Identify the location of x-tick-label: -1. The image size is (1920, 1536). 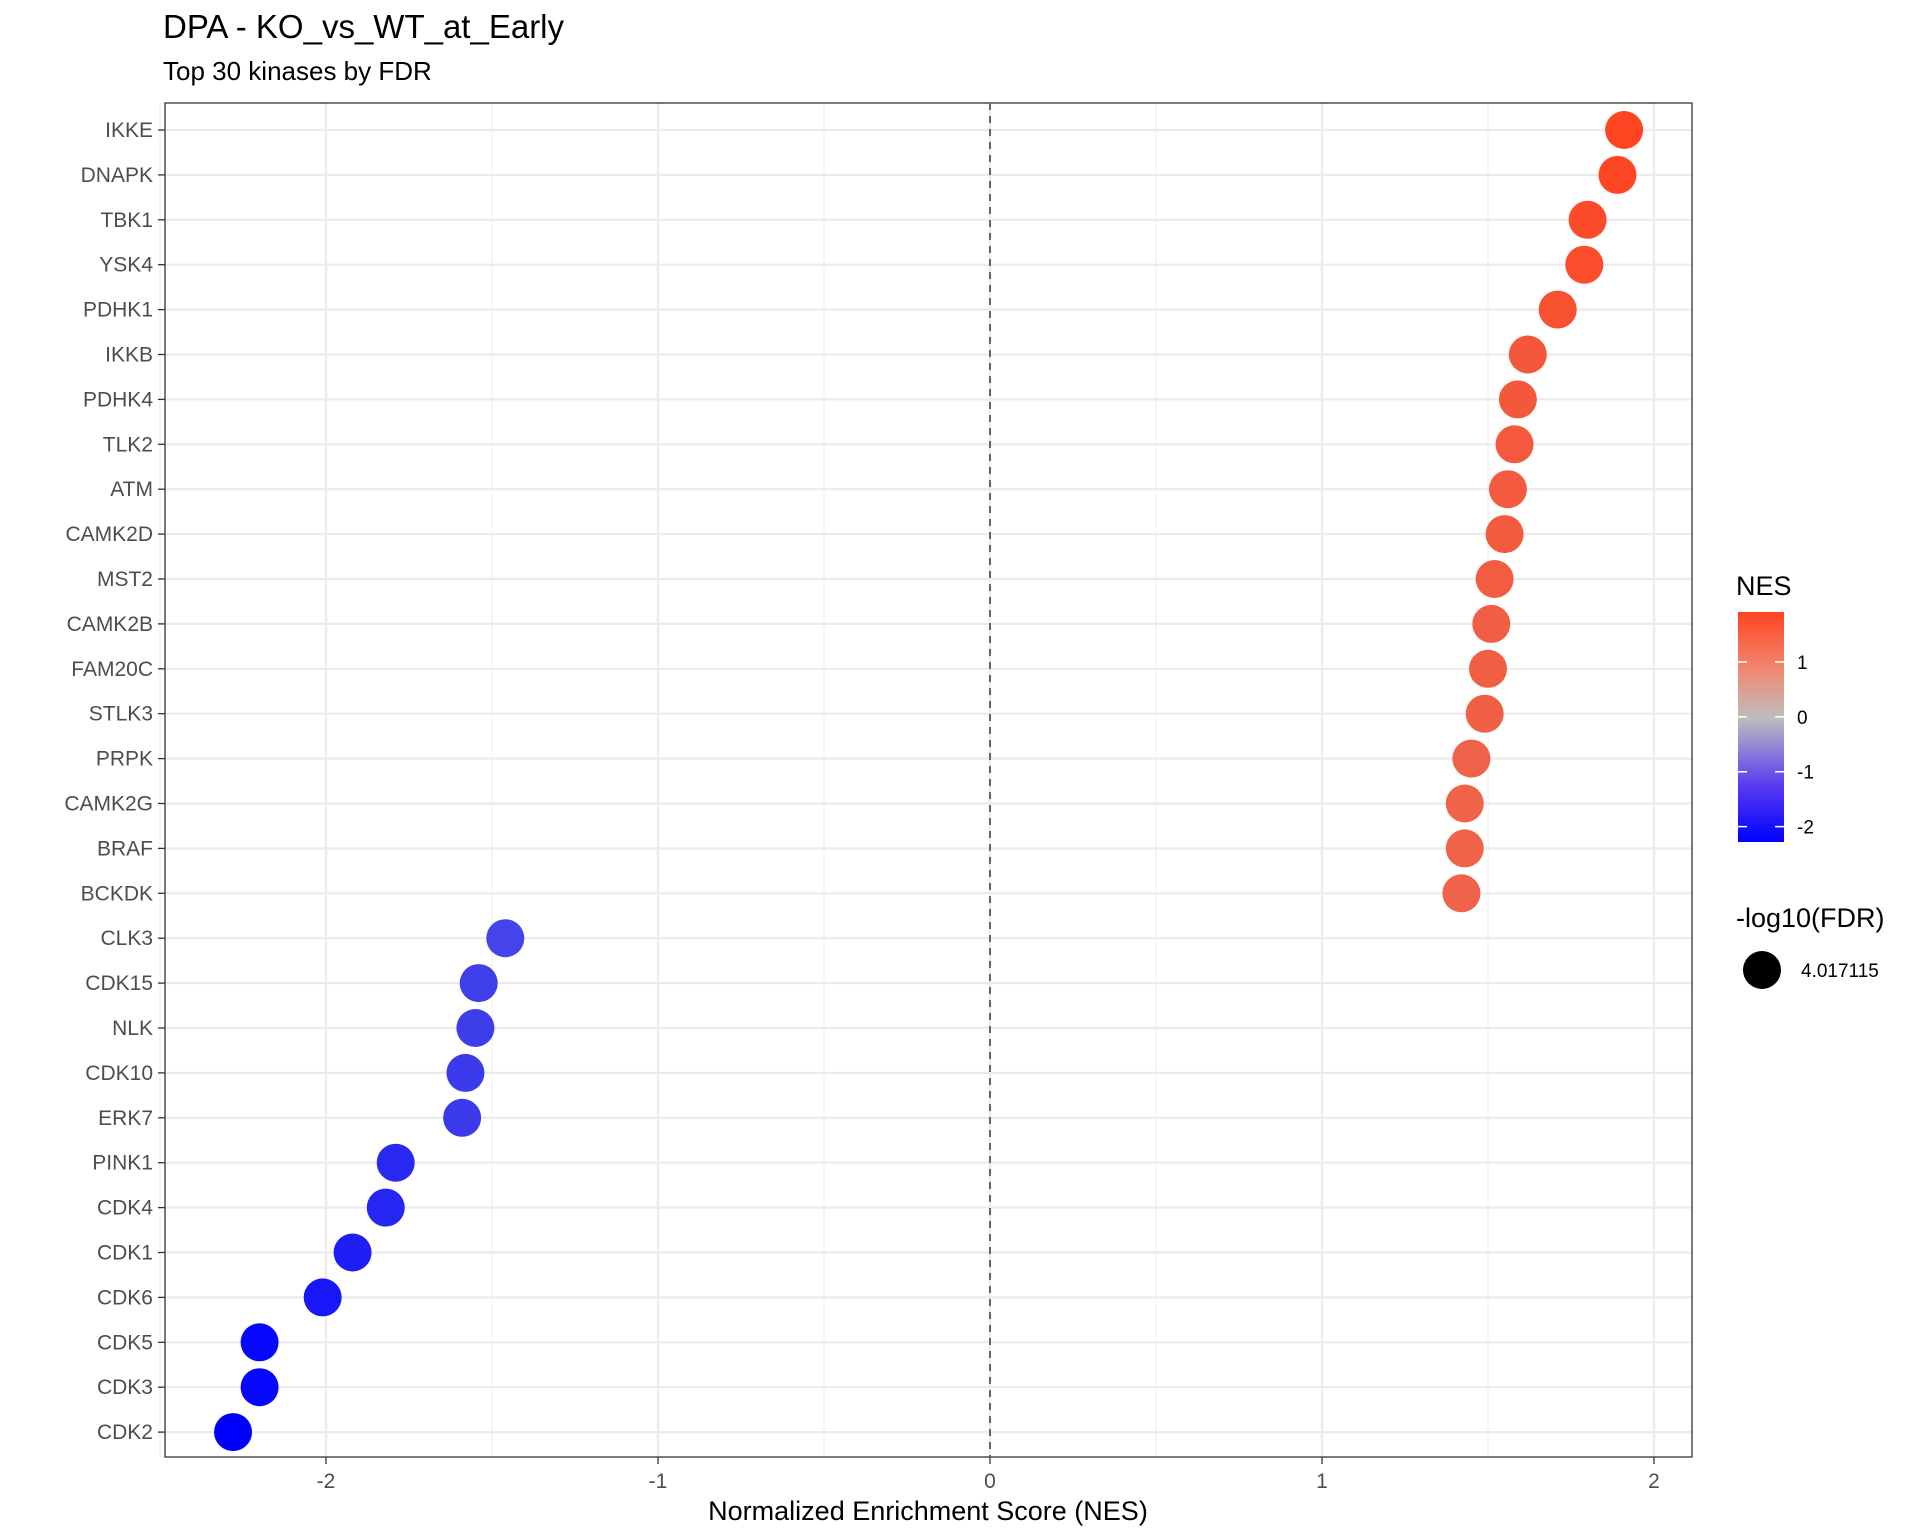
(658, 1481).